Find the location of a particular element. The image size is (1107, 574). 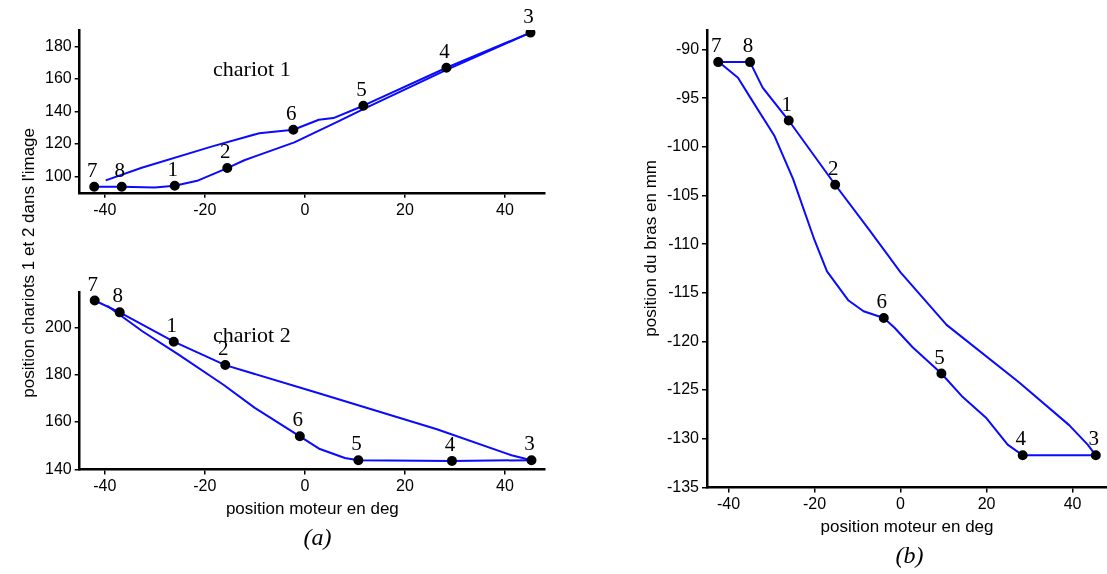

y-tick-label: -110 is located at coordinates (684, 243).